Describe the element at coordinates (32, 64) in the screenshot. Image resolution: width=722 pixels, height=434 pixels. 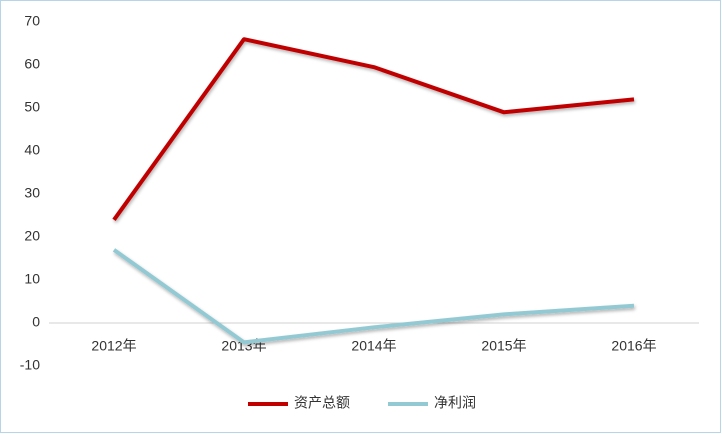
I see `y-tick-label: 60` at that location.